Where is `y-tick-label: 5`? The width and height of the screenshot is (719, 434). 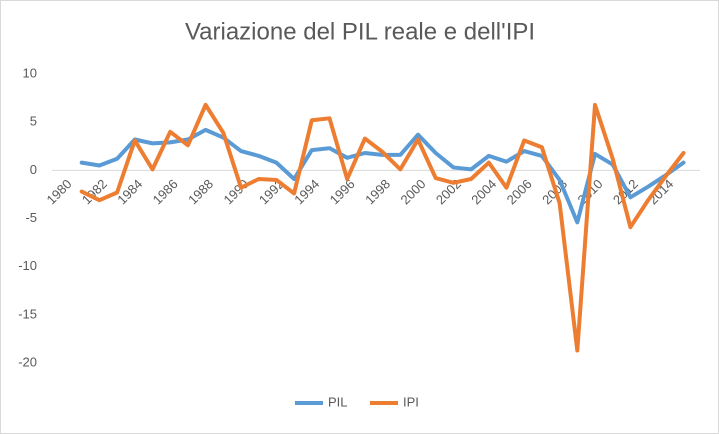 y-tick-label: 5 is located at coordinates (33, 121).